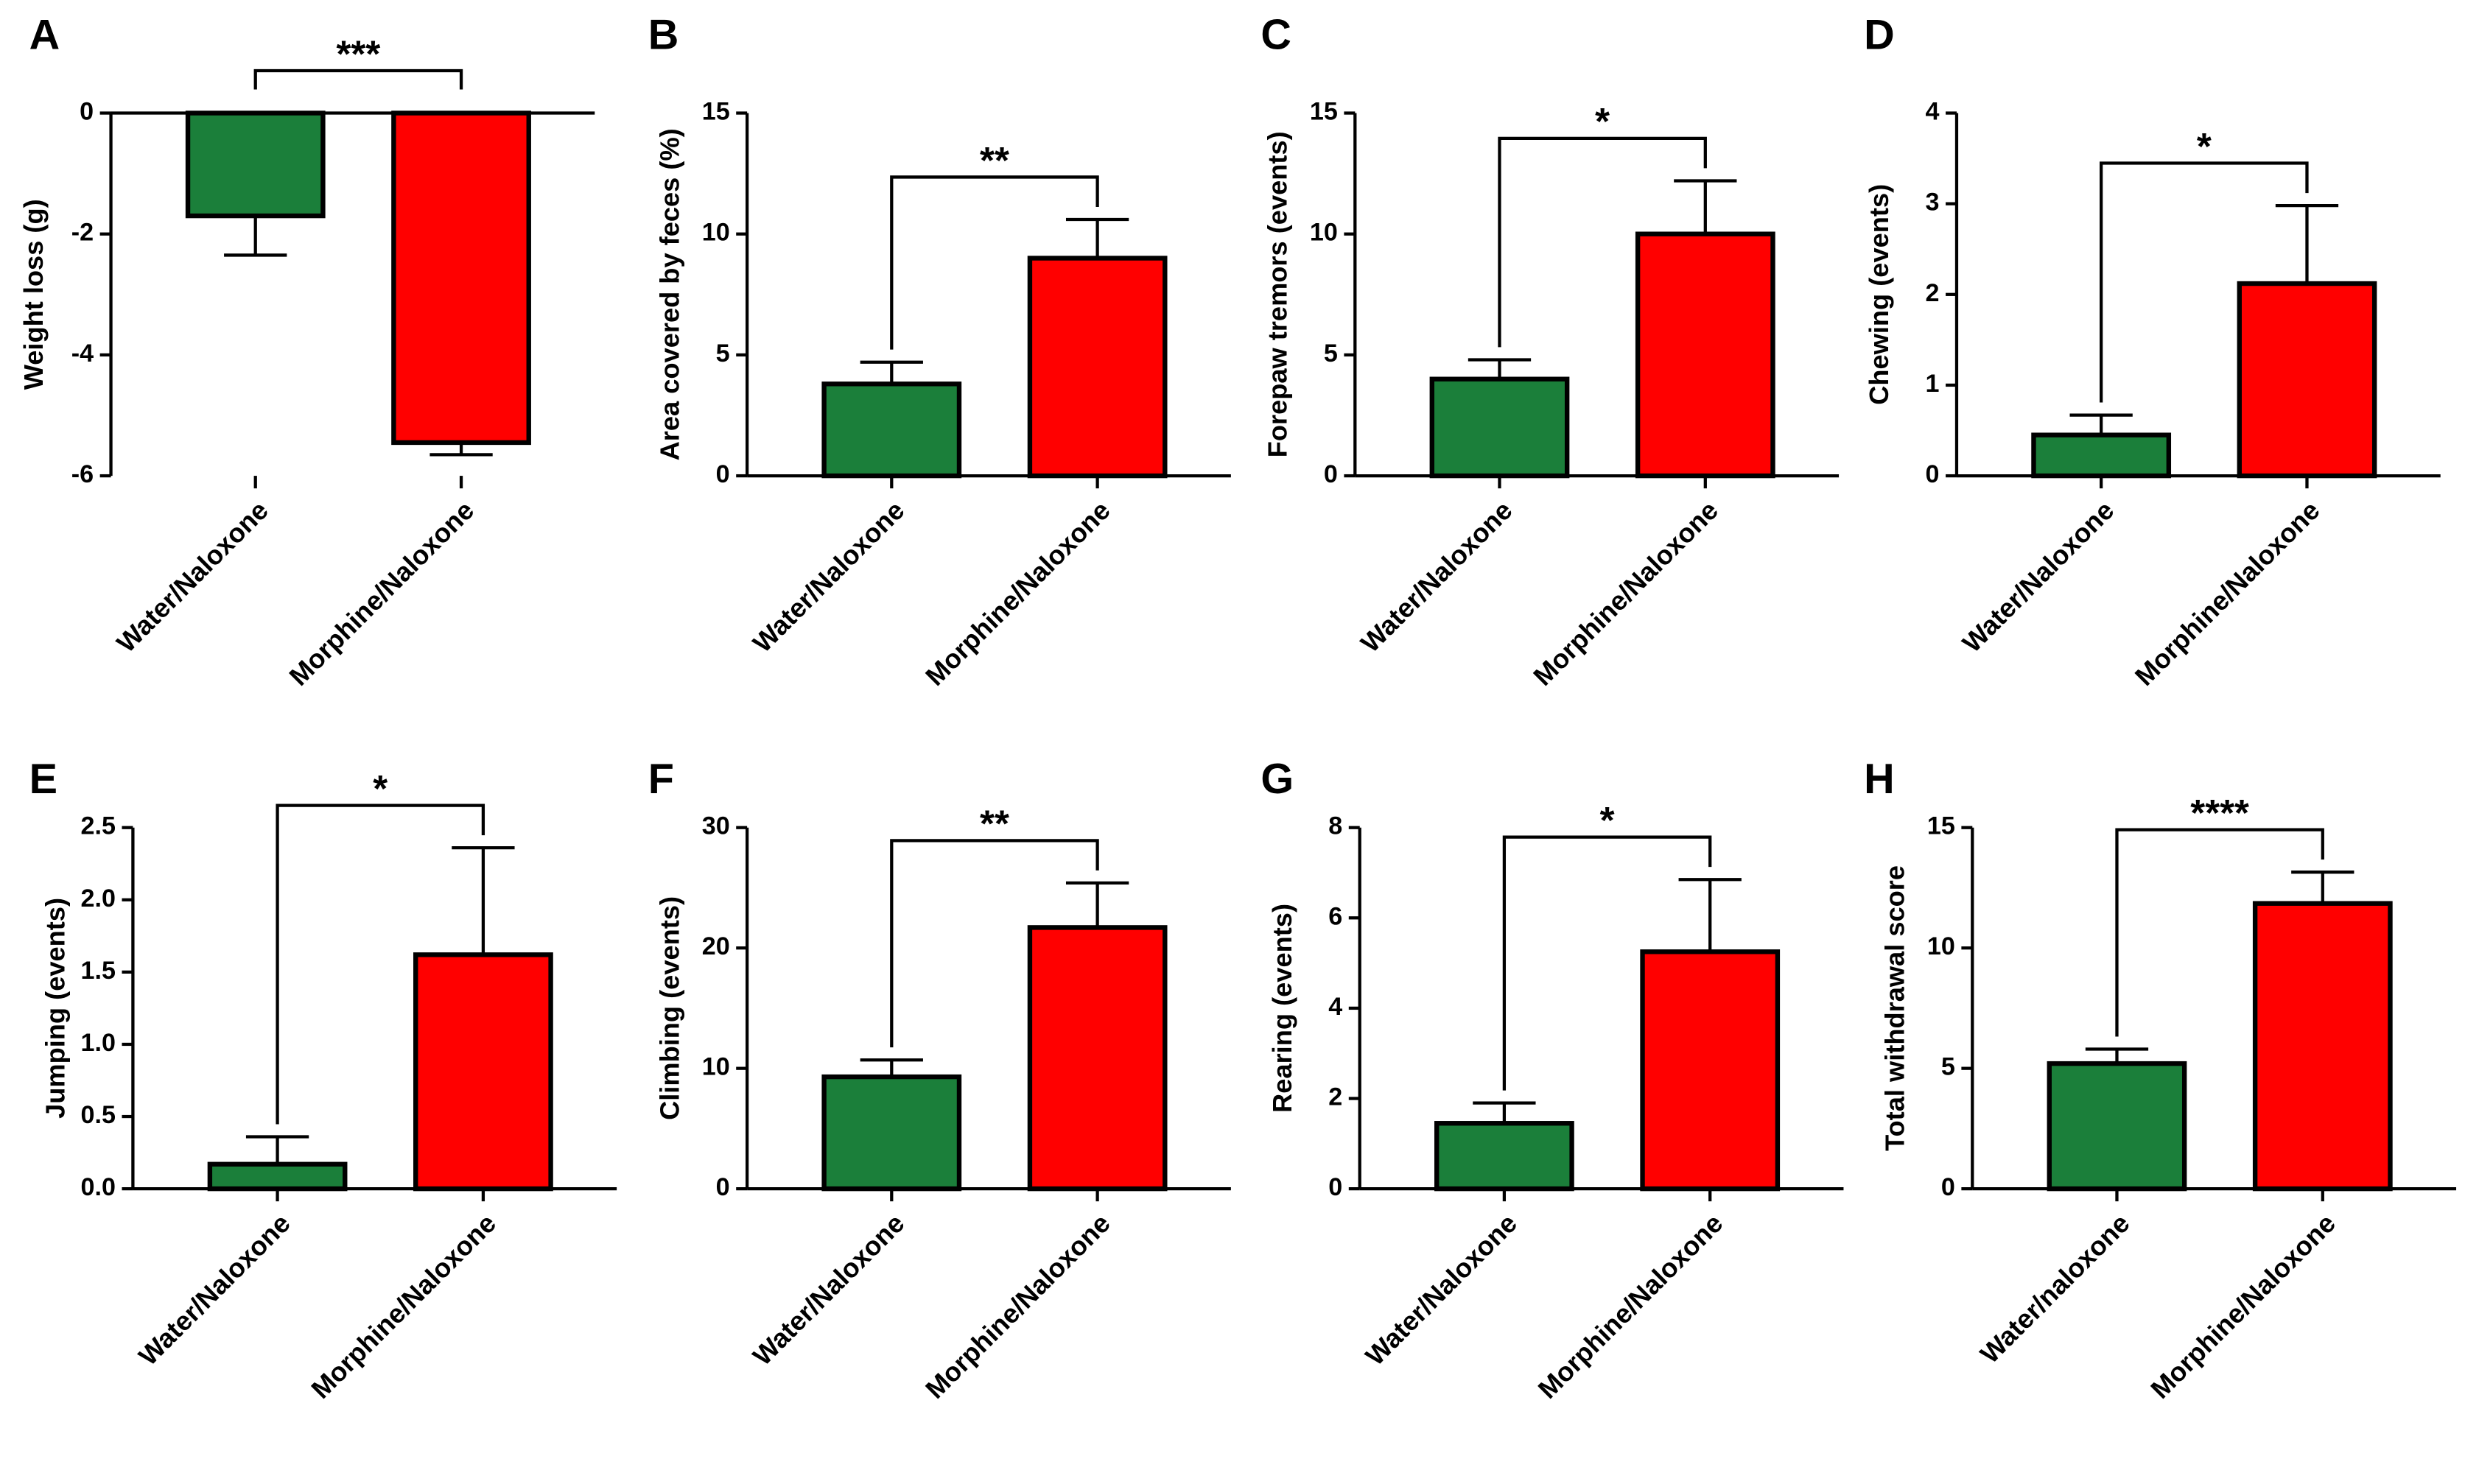 The width and height of the screenshot is (2465, 1484). I want to click on y-tick-label: 8, so click(1335, 826).